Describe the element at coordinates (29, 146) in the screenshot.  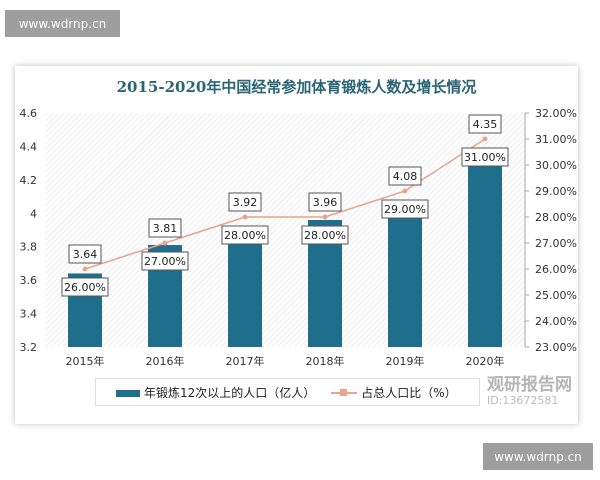
I see `left-tick-label: 4.4` at that location.